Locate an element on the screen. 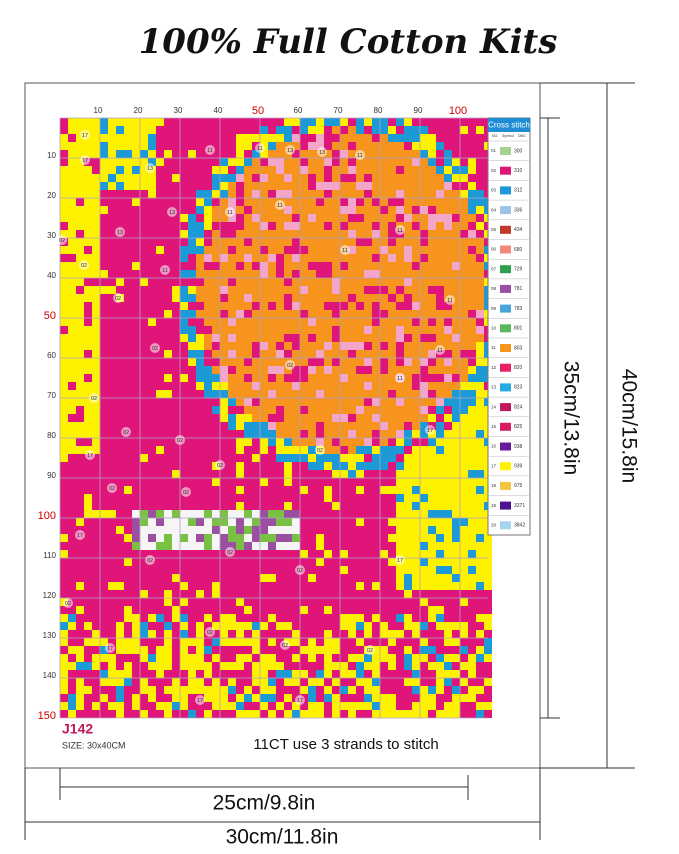 This screenshot has width=679, height=854. legend-no: 18 is located at coordinates (494, 485).